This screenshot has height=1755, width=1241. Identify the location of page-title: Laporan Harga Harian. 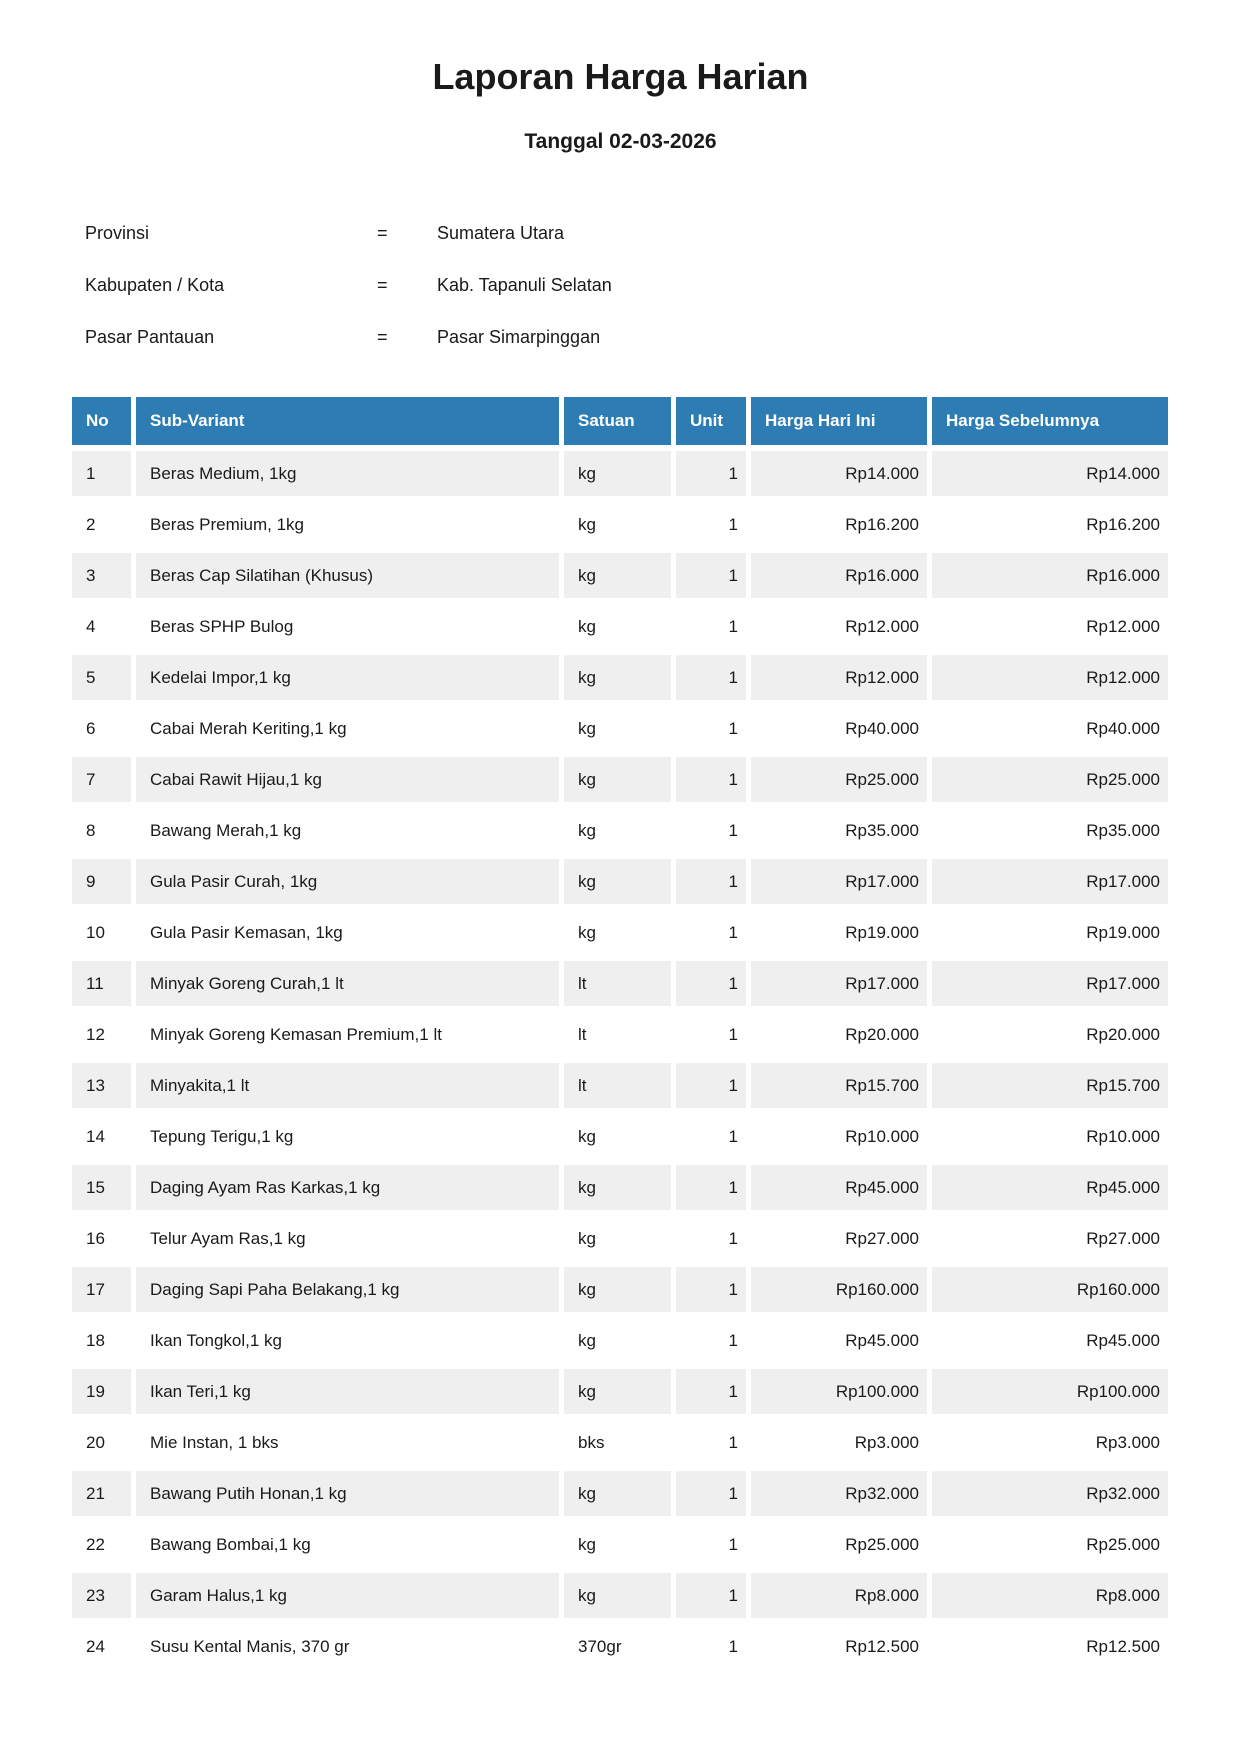
(620, 76).